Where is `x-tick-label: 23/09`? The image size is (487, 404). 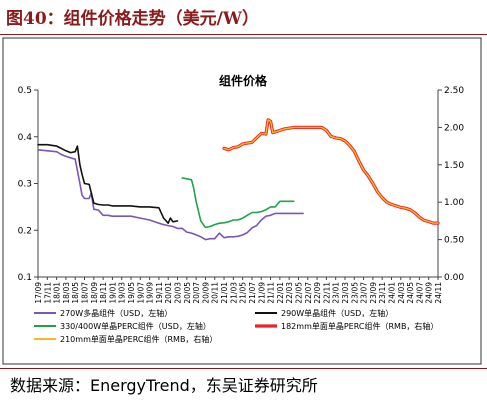
x-tick-label: 23/09 is located at coordinates (373, 293).